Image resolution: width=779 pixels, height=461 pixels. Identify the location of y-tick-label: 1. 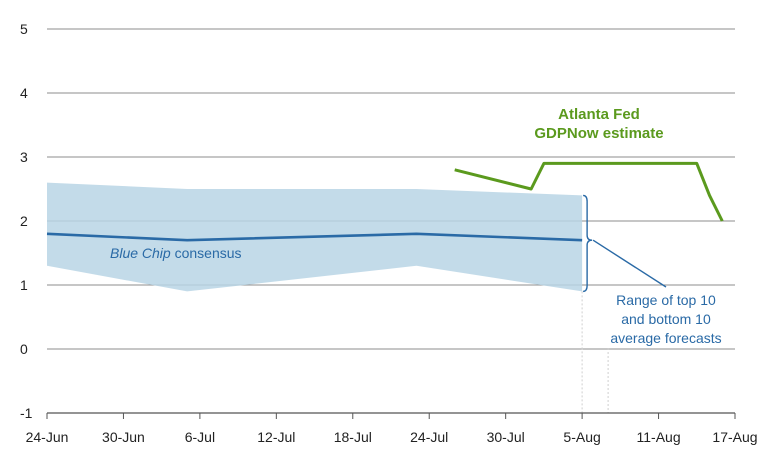
(24, 285).